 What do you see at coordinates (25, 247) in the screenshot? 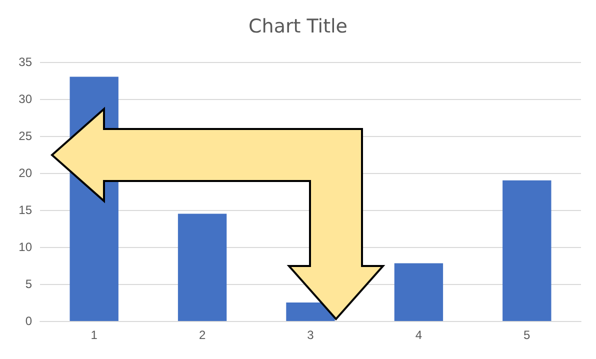
I see `y-tick-label: 10` at bounding box center [25, 247].